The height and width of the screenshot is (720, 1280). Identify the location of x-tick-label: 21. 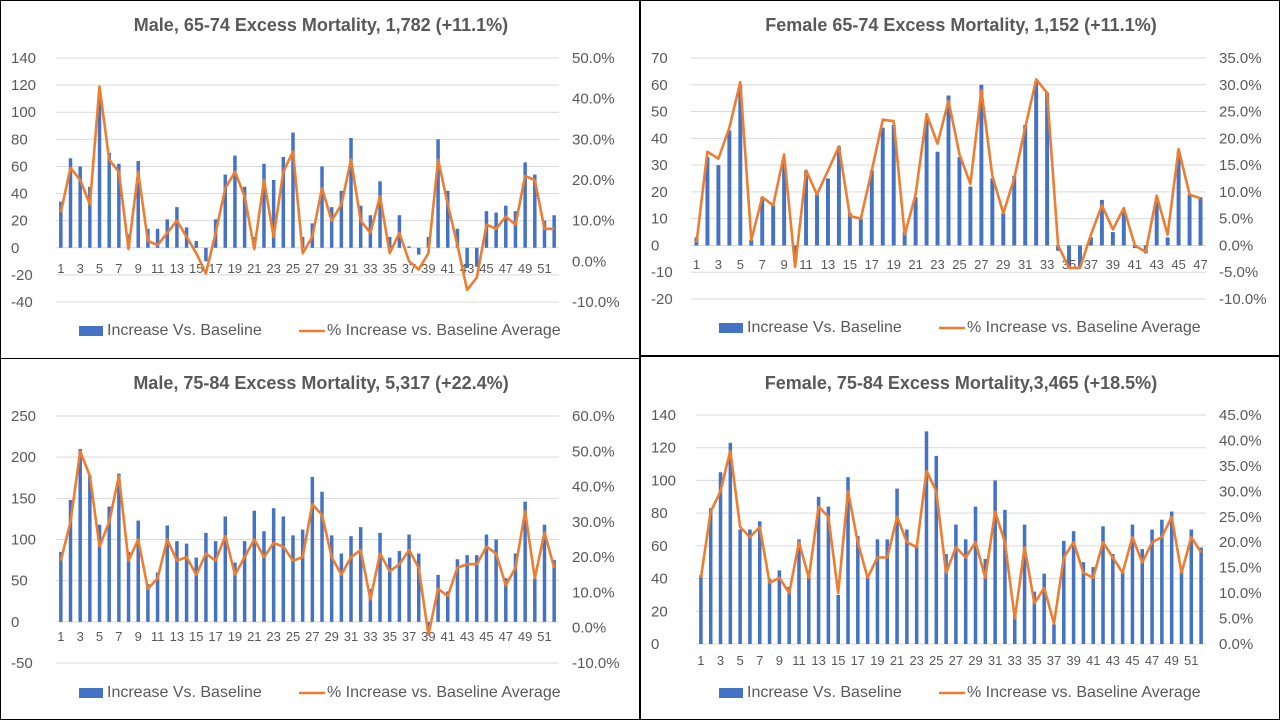
(254, 268).